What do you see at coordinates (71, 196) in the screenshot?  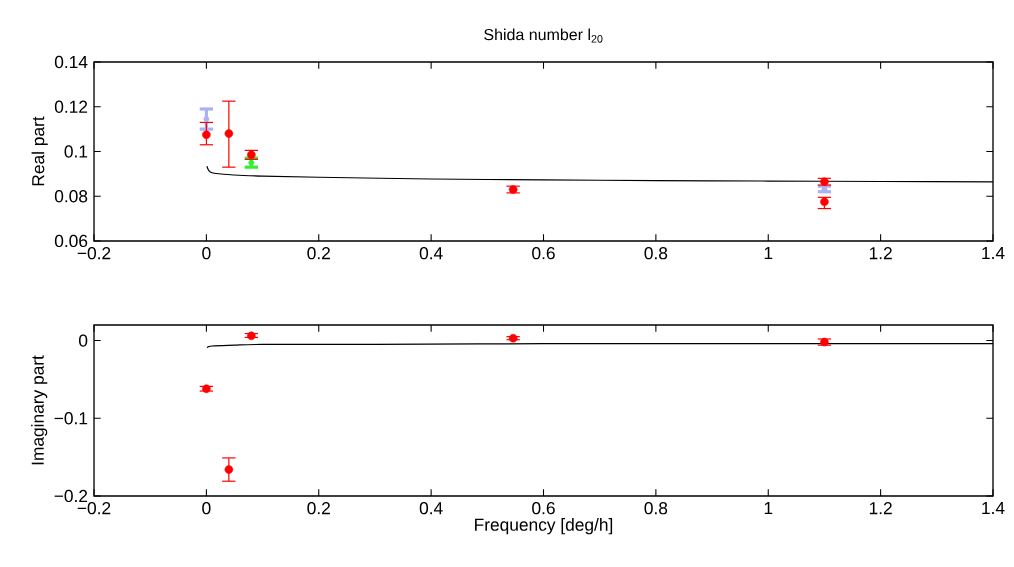 I see `y-tick-label: 0.08` at bounding box center [71, 196].